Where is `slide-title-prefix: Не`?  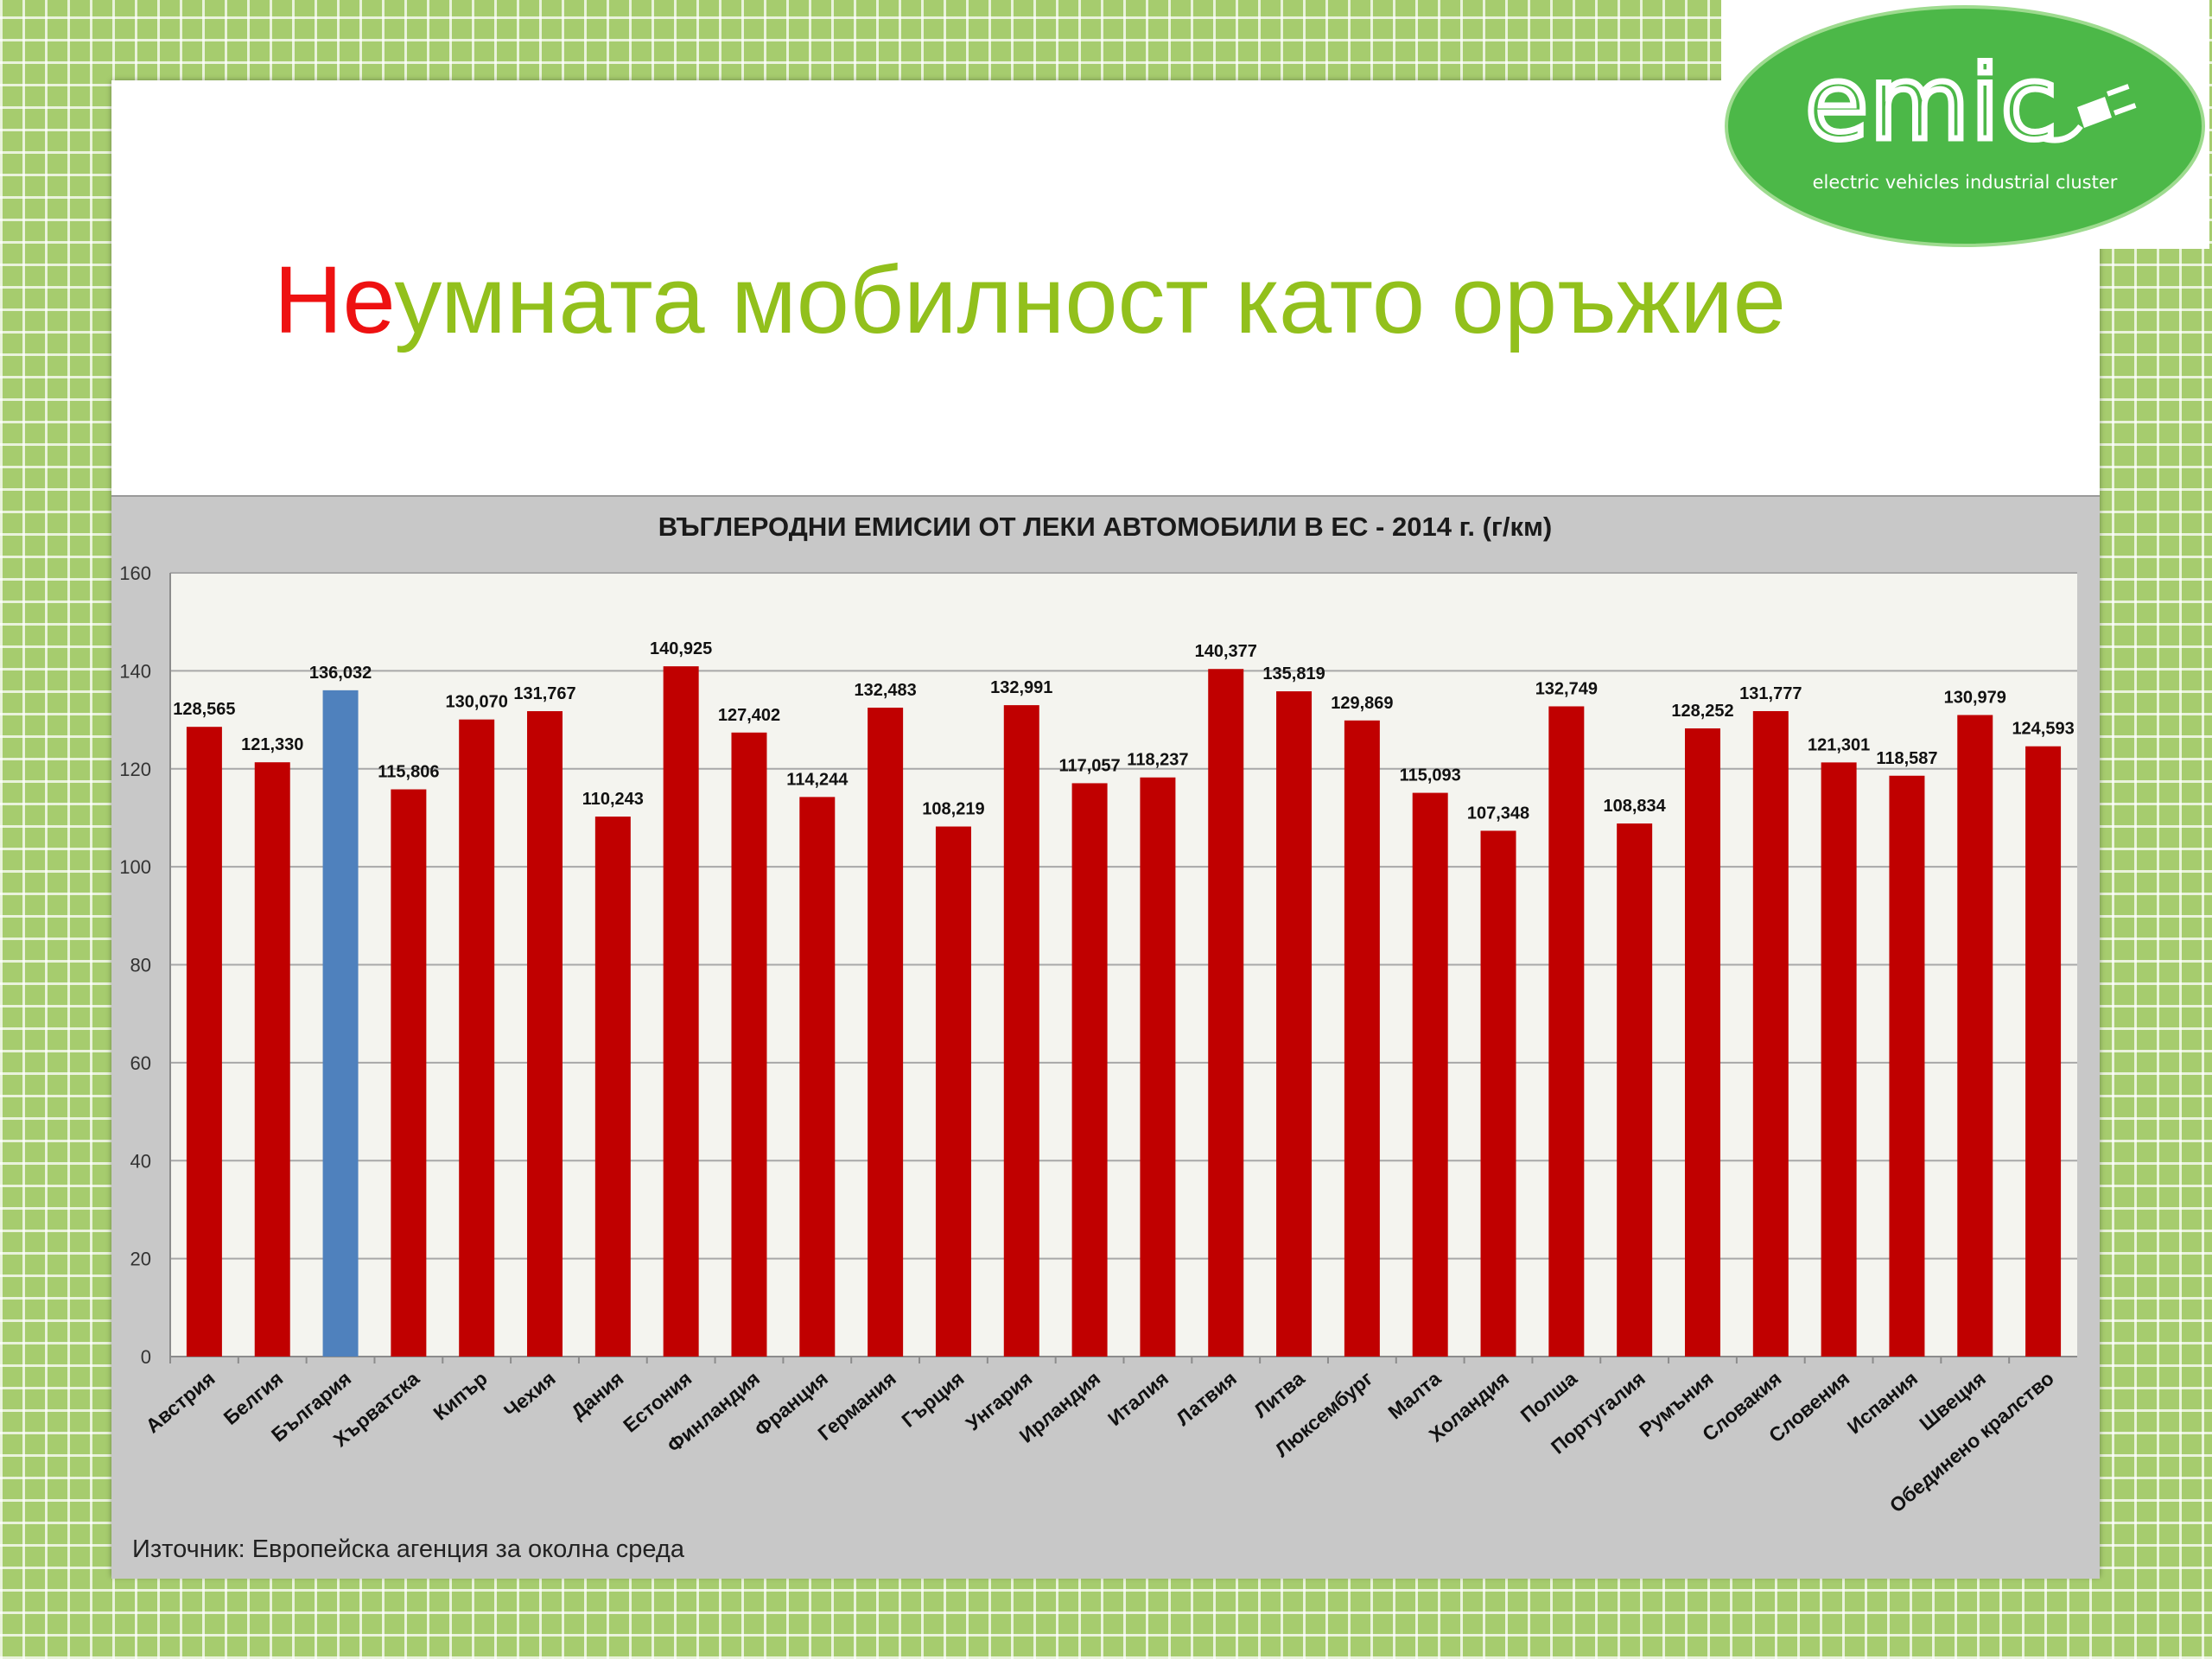 slide-title-prefix: Не is located at coordinates (334, 300).